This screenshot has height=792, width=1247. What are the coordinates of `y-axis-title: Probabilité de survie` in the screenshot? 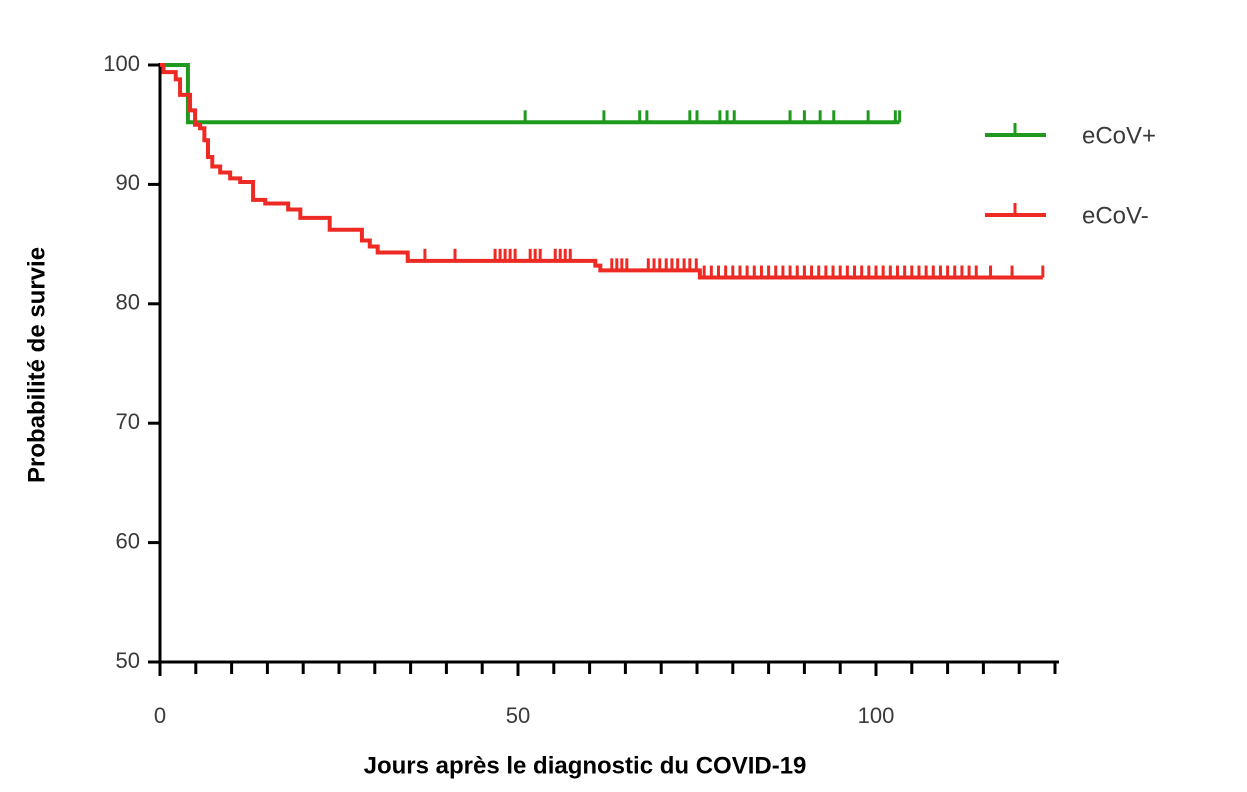 It's located at (36, 365).